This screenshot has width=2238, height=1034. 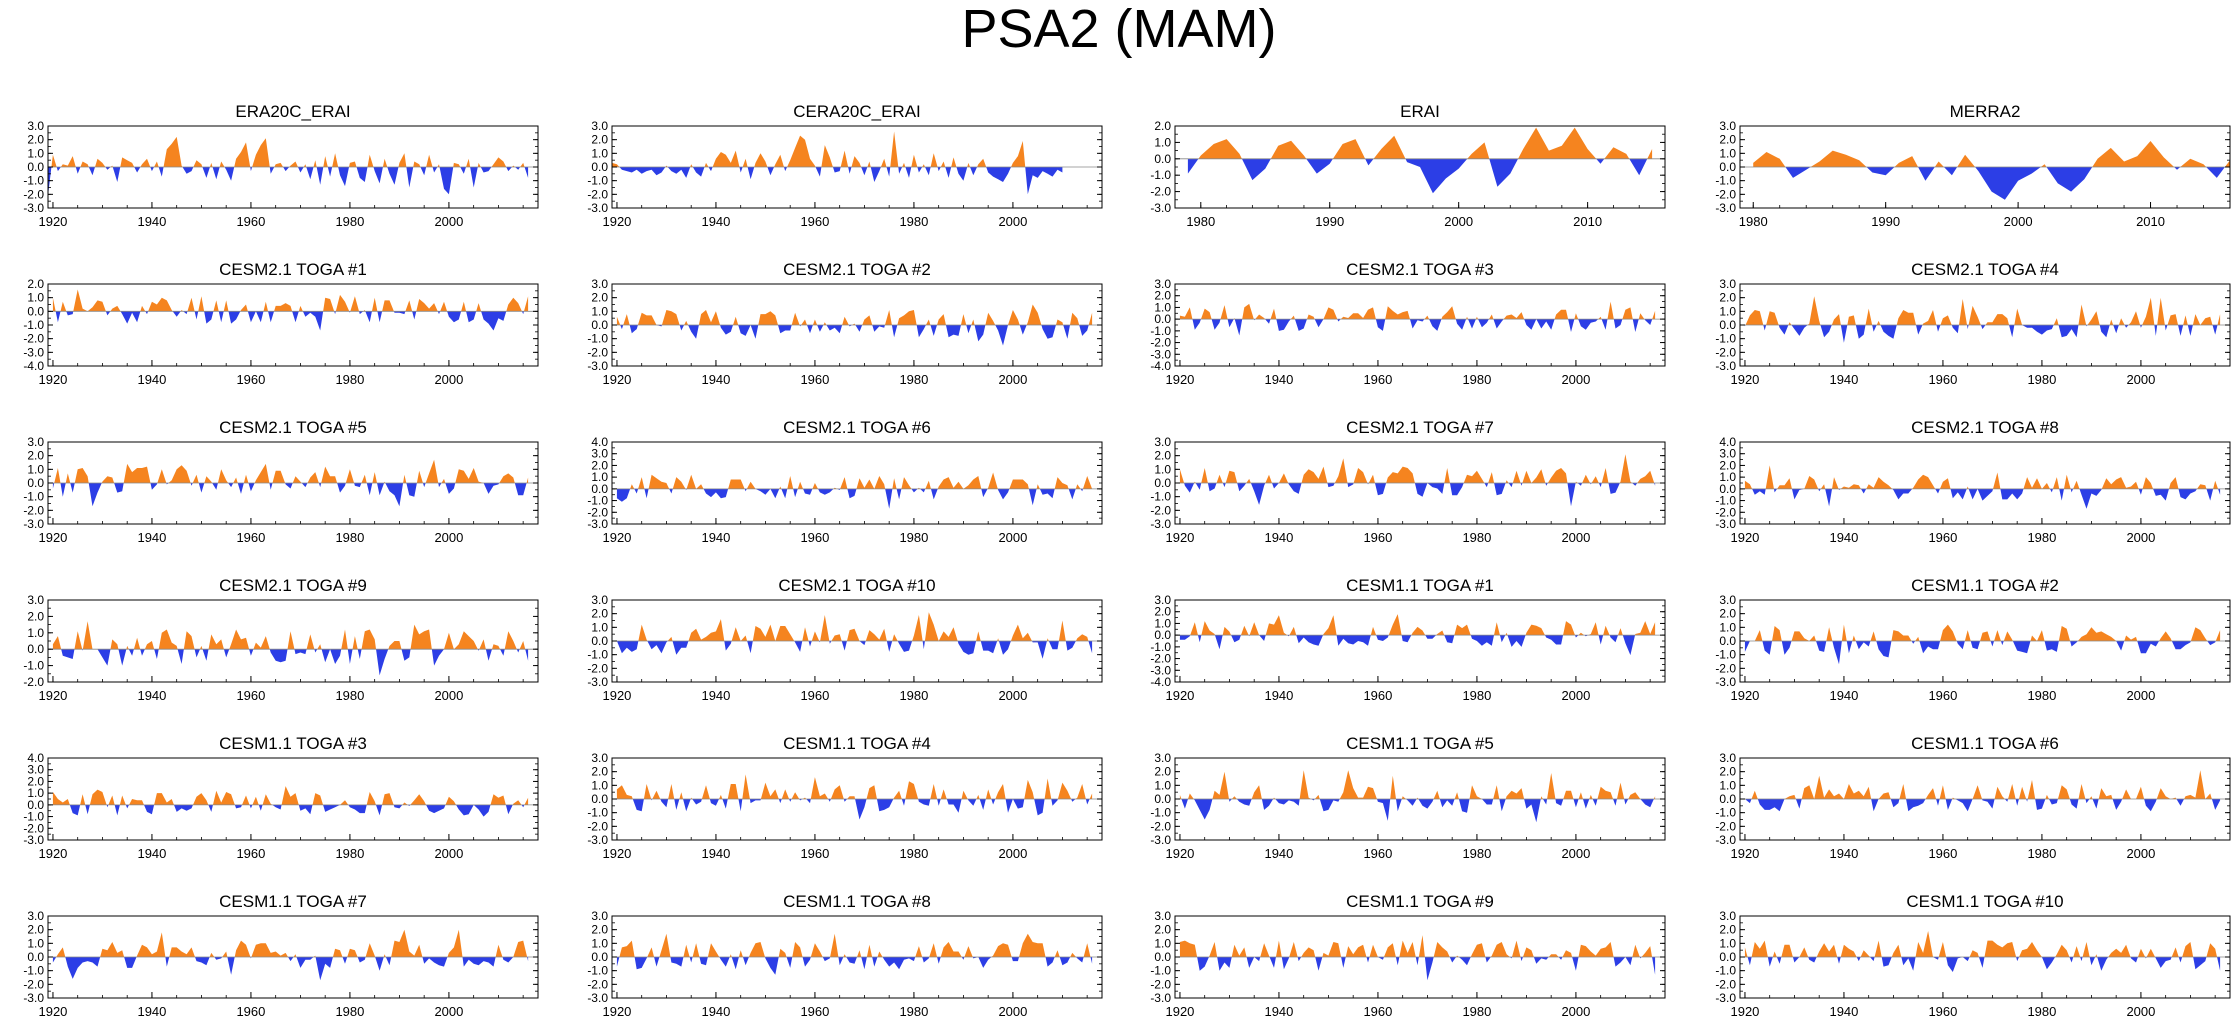 I want to click on plot-frame, so click(x=857, y=483).